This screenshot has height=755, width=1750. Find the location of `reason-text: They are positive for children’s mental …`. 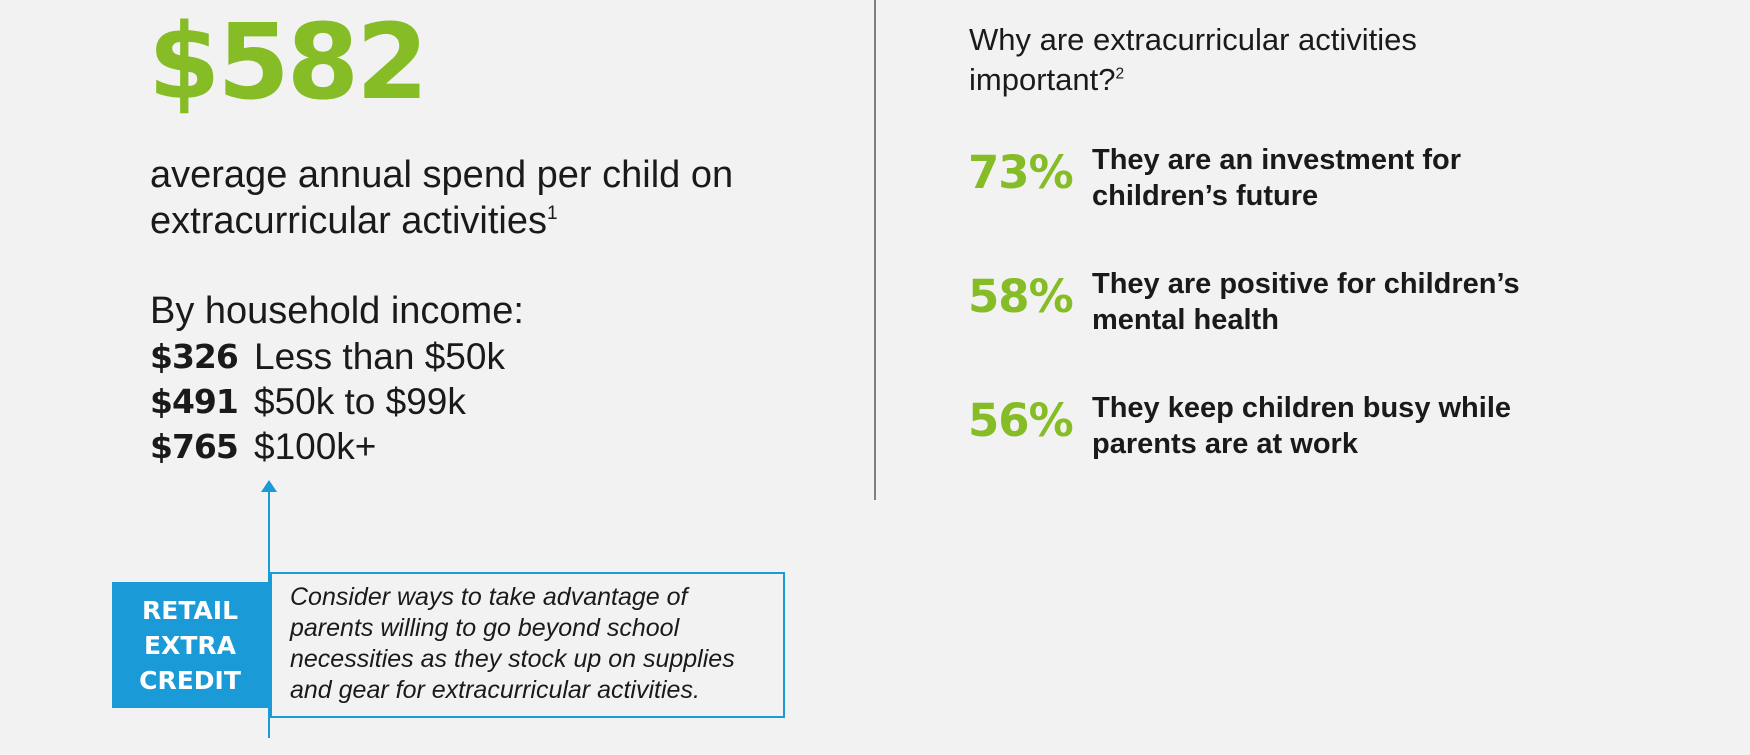

reason-text: They are positive for children’s mental … is located at coordinates (1317, 302).